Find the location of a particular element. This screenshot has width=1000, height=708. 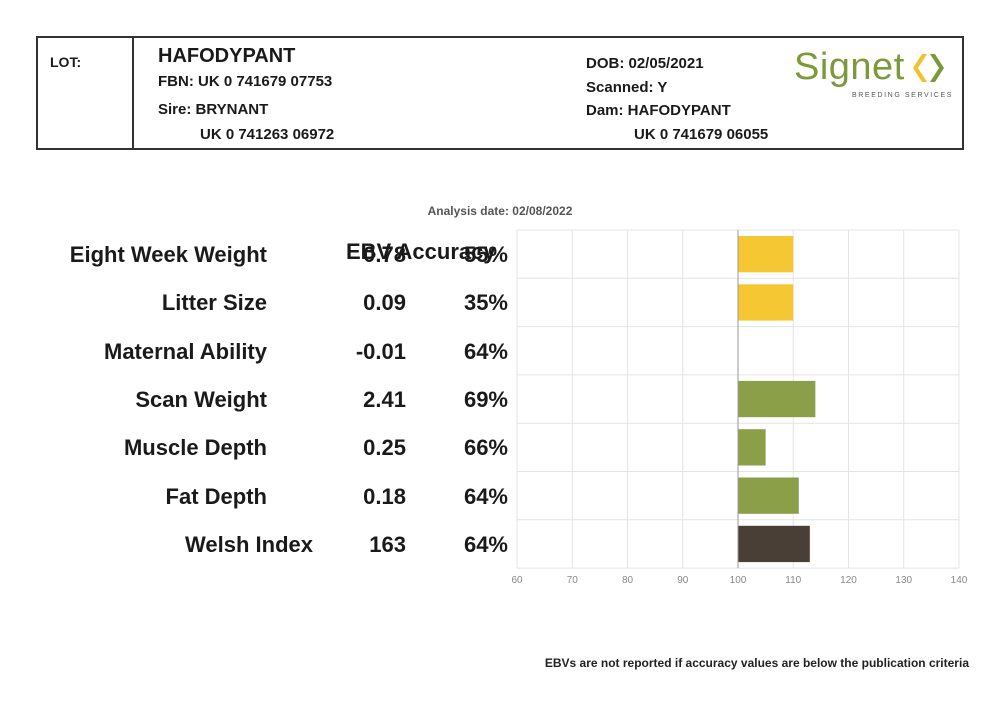

lot-divider is located at coordinates (133, 93).